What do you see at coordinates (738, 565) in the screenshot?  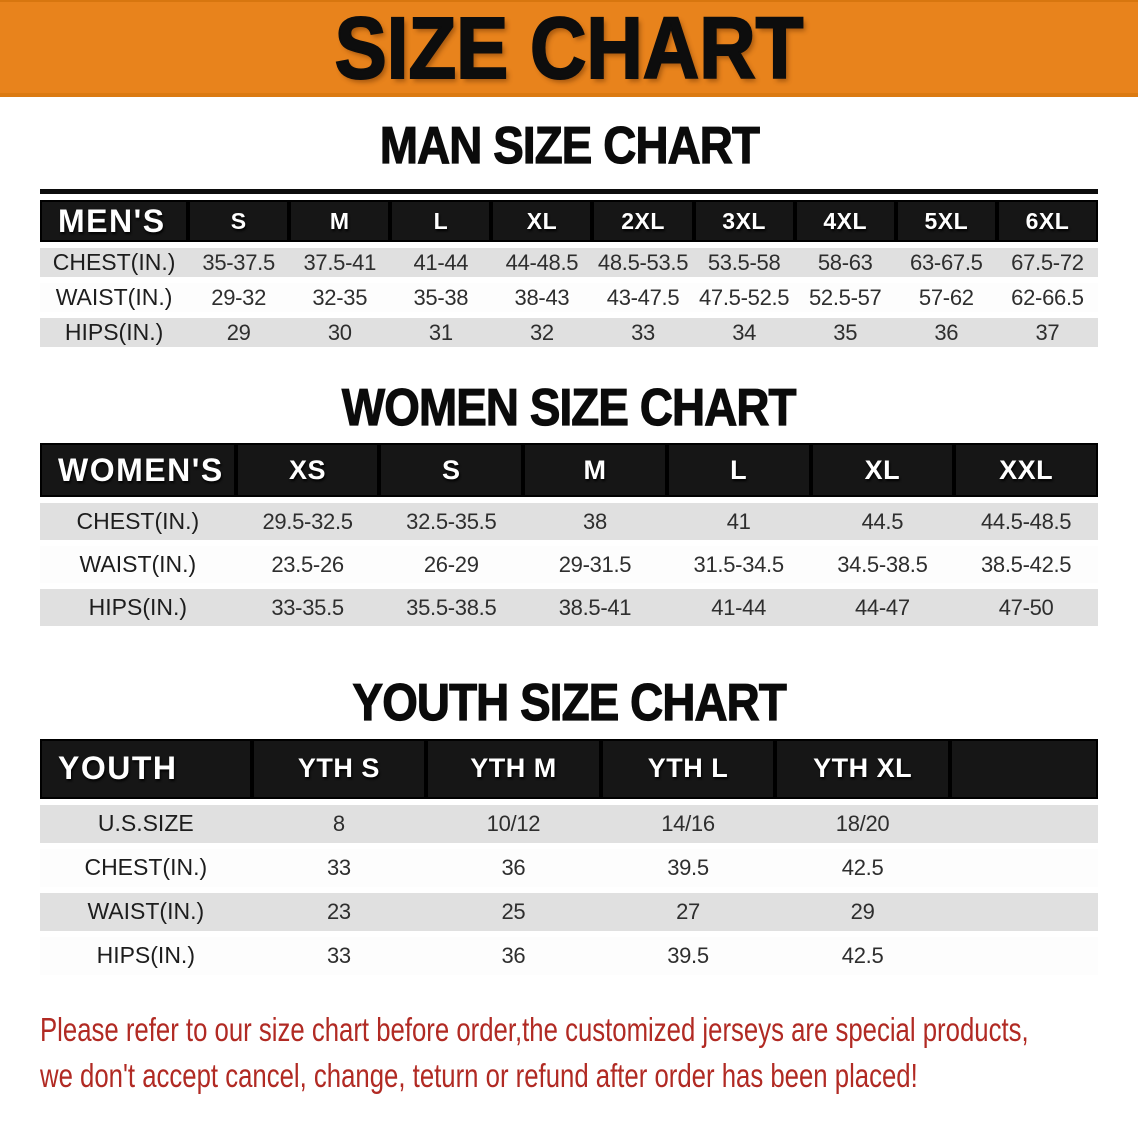 I see `measurement-value: 31.5-34.5` at bounding box center [738, 565].